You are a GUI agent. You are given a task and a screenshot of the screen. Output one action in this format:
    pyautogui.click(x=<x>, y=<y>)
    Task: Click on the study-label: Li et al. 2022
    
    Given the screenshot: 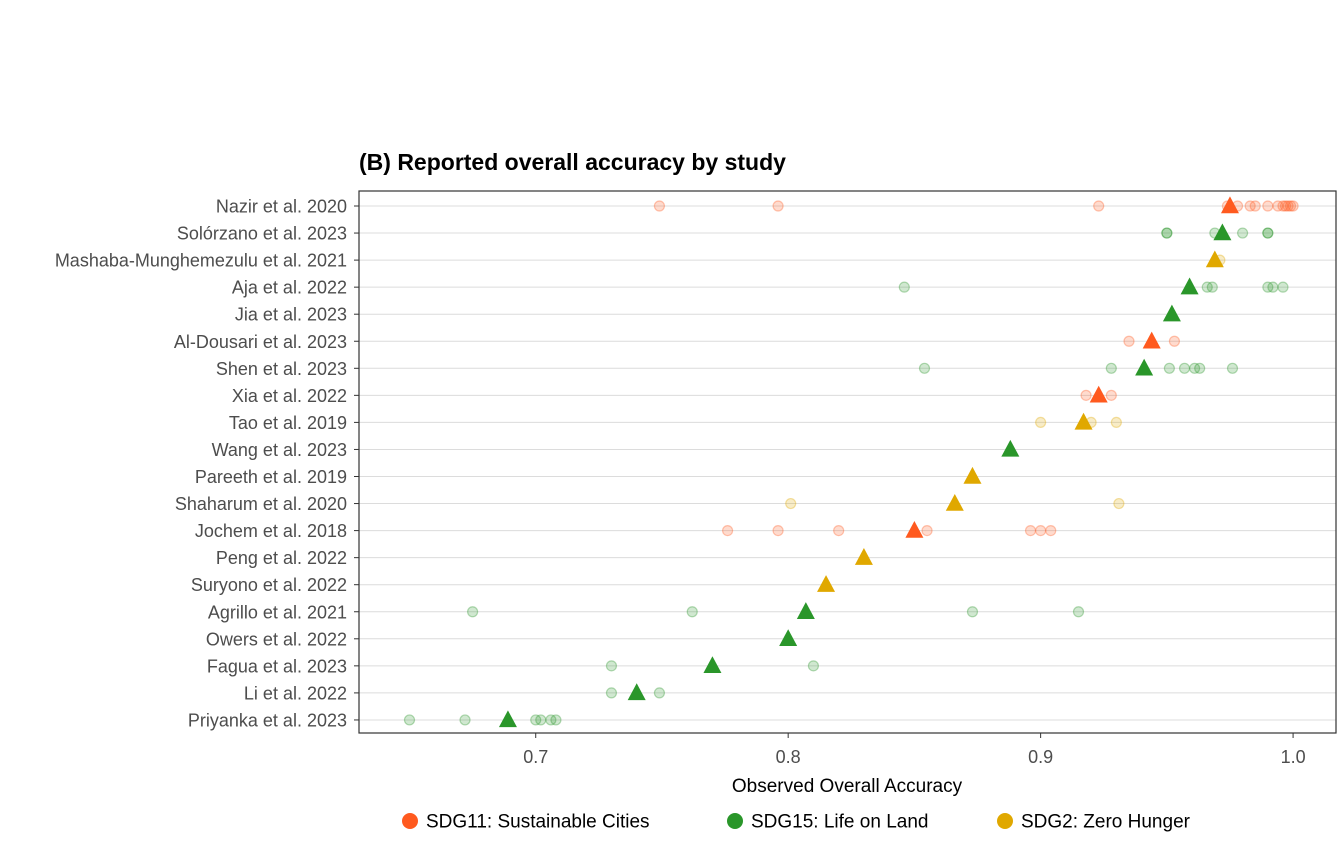 What is the action you would take?
    pyautogui.click(x=295, y=693)
    